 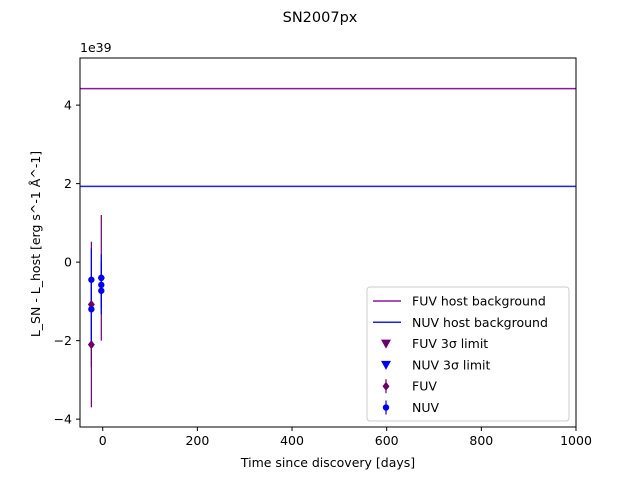 What do you see at coordinates (386, 407) in the screenshot?
I see `legend-swatch-nuv` at bounding box center [386, 407].